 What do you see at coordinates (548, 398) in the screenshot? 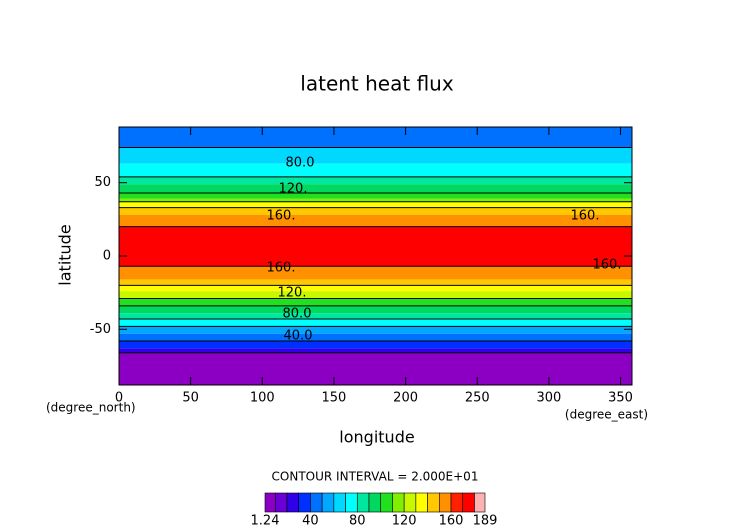
I see `x-tick-label: 300` at bounding box center [548, 398].